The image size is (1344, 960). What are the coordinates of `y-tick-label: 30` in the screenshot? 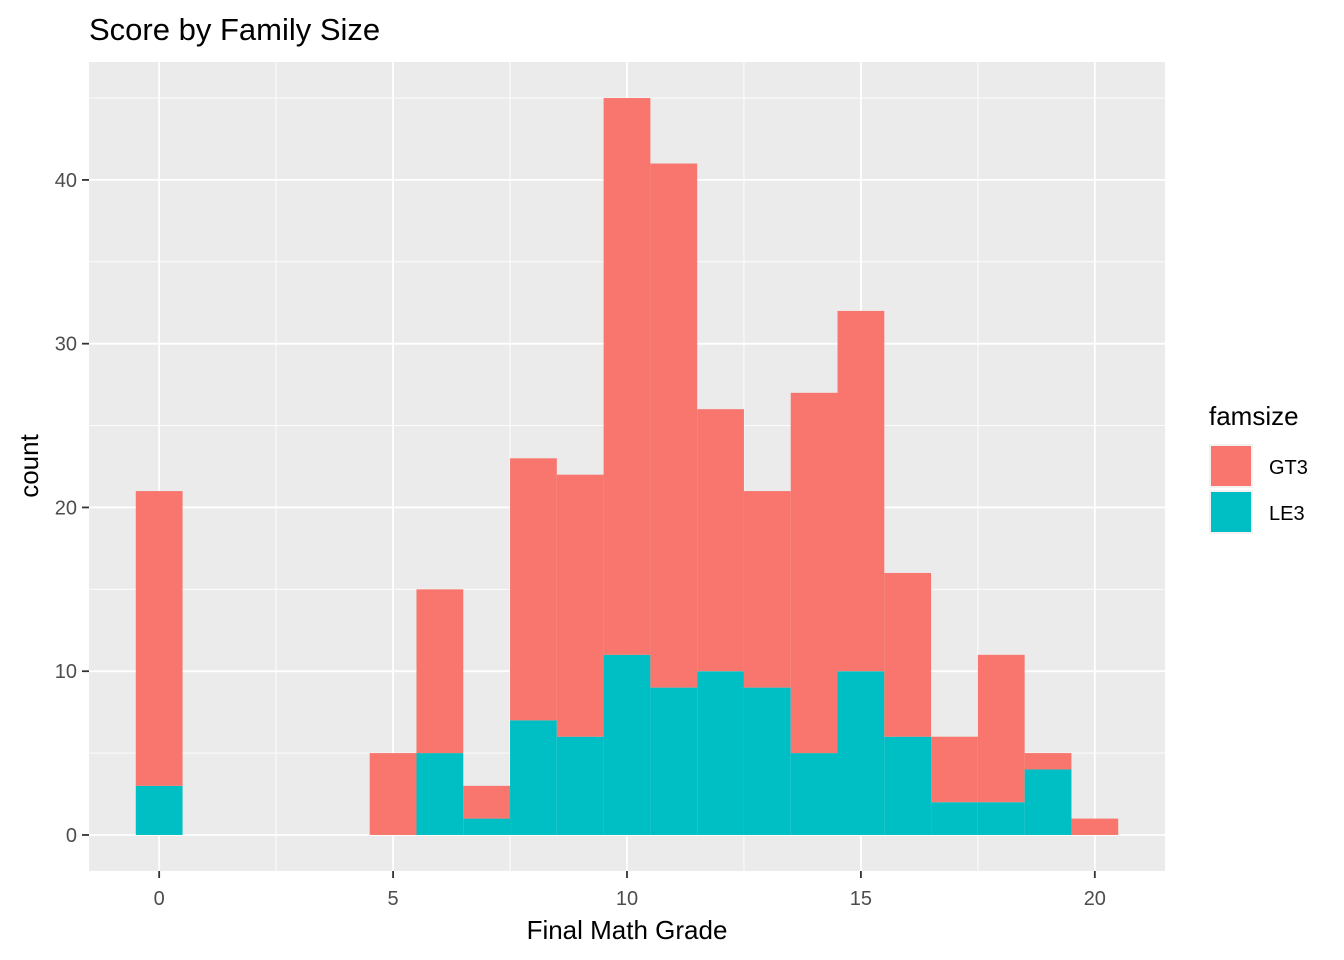 It's located at (66, 345).